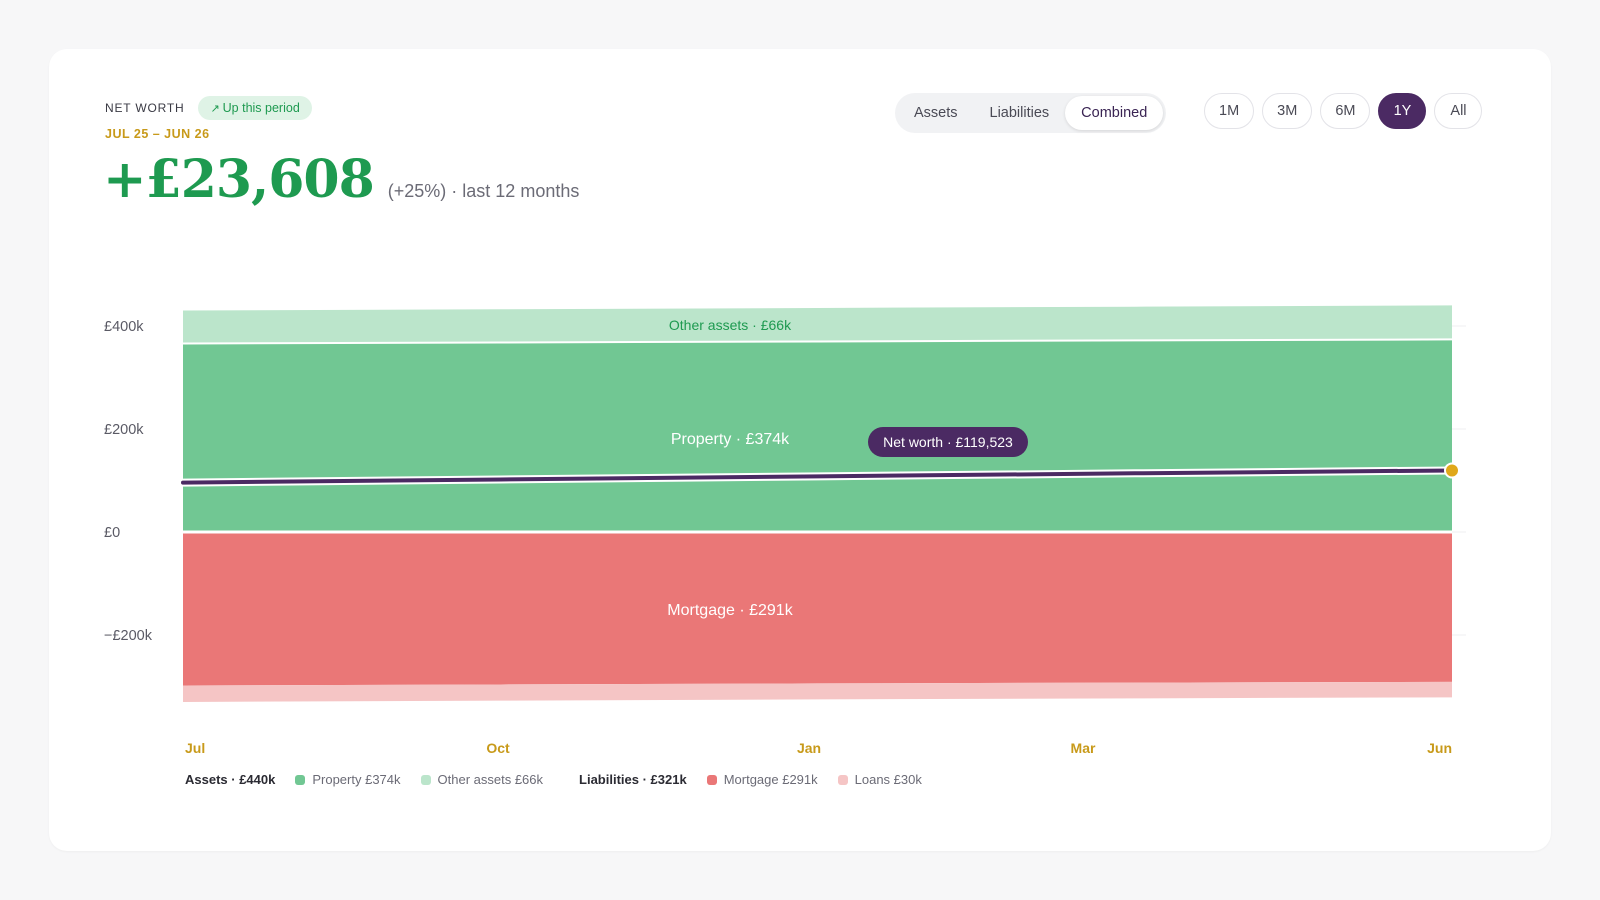 This screenshot has width=1600, height=900. I want to click on date-range: JUL 25 – JUN 26, so click(157, 134).